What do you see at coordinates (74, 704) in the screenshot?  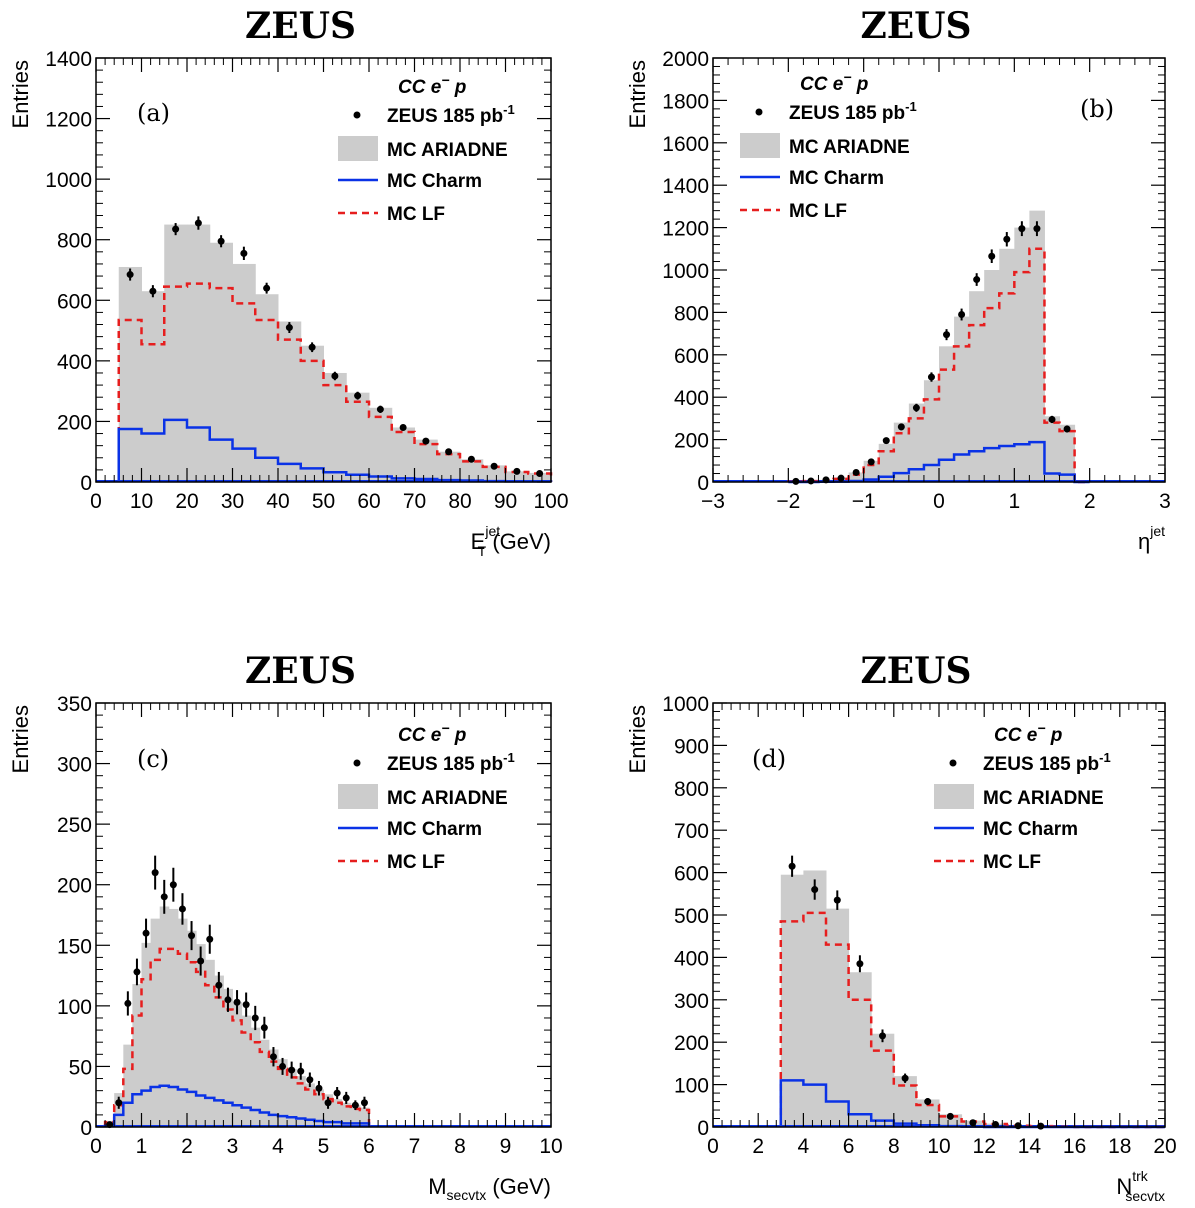 I see `y-tick-label: 350` at bounding box center [74, 704].